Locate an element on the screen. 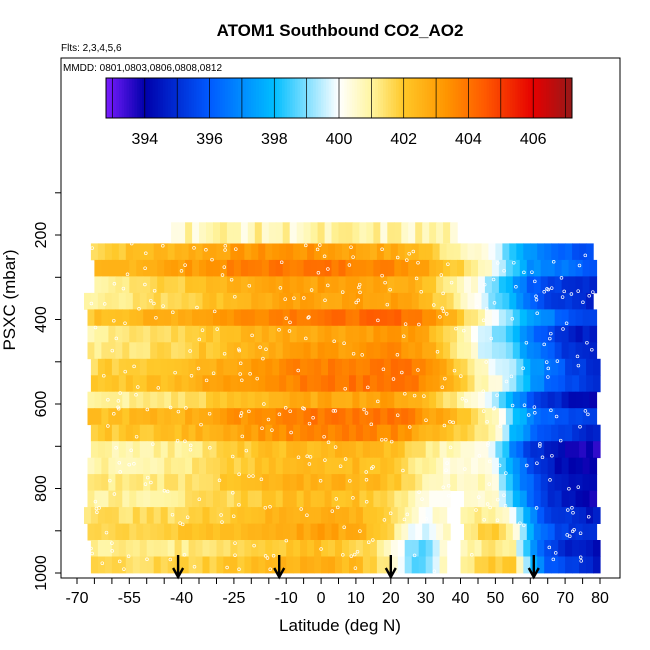 The image size is (650, 650). x-tick-label: -40 is located at coordinates (181, 598).